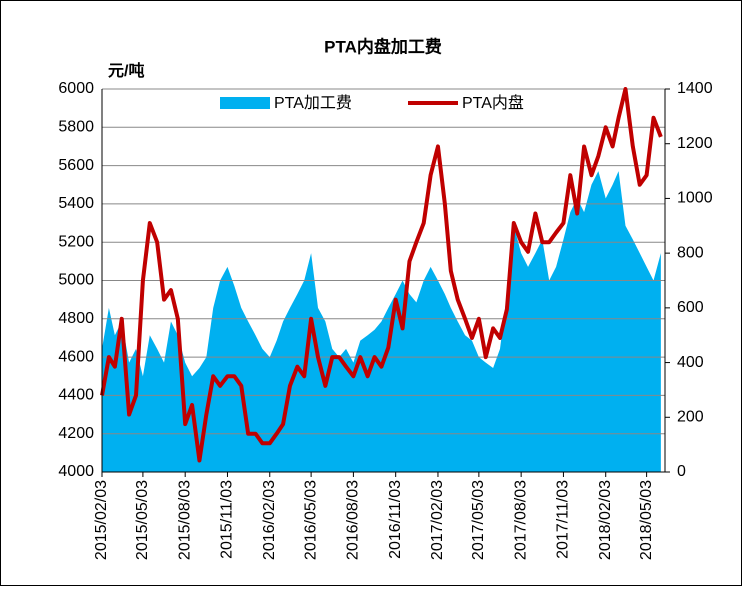  I want to click on y-tick-label: 5800, so click(76, 127).